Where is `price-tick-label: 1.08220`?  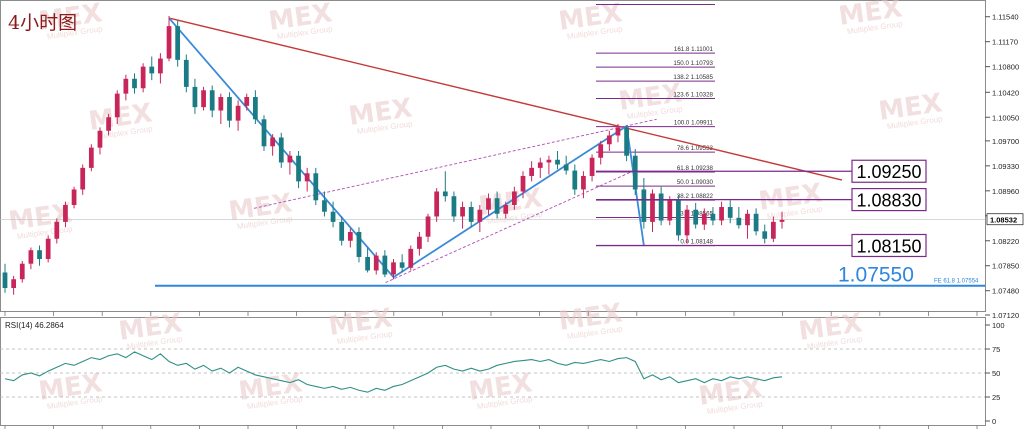
price-tick-label: 1.08220 is located at coordinates (1005, 241).